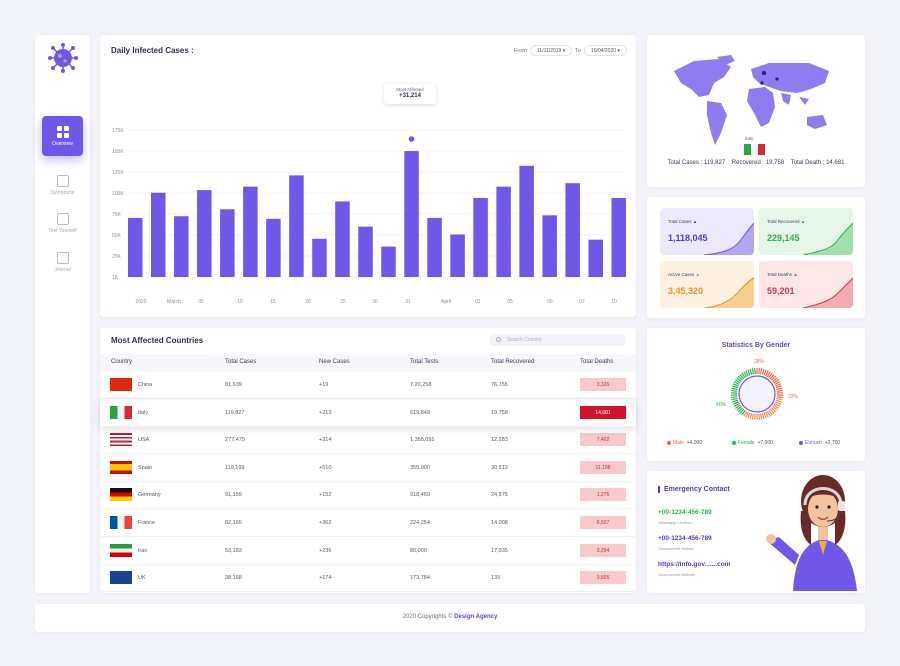  Describe the element at coordinates (684, 443) in the screenshot. I see `legend-male: Male +4,000` at that location.